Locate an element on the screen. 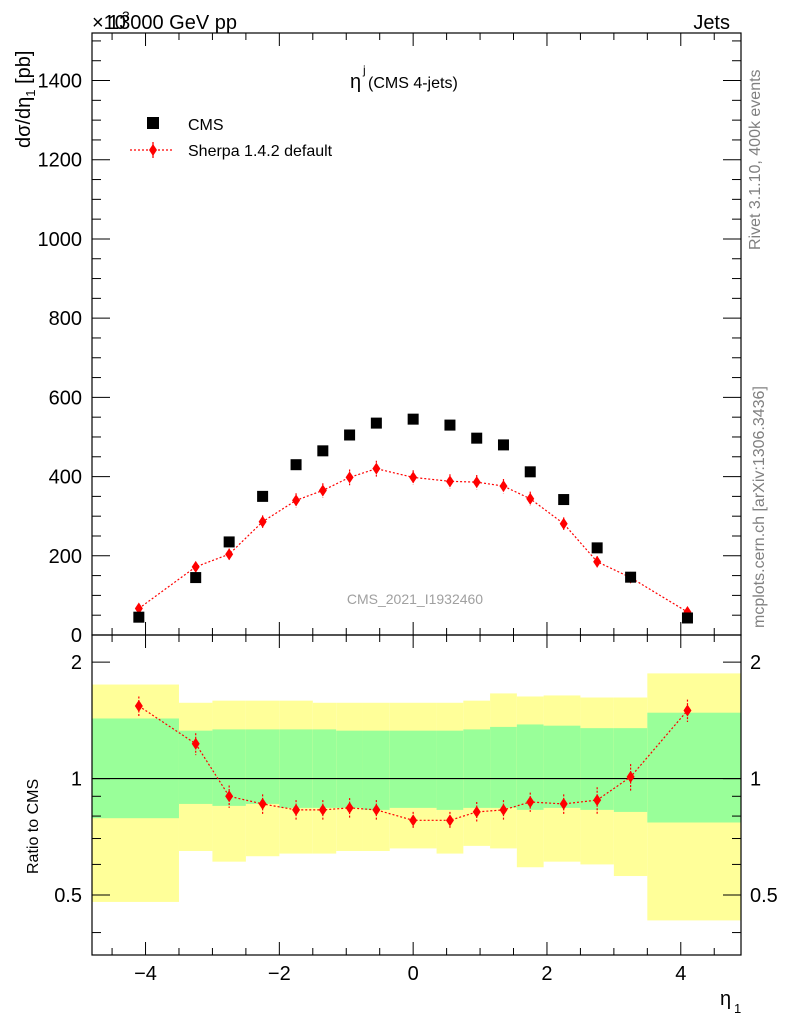  ratio-data-layer is located at coordinates (413, 763).